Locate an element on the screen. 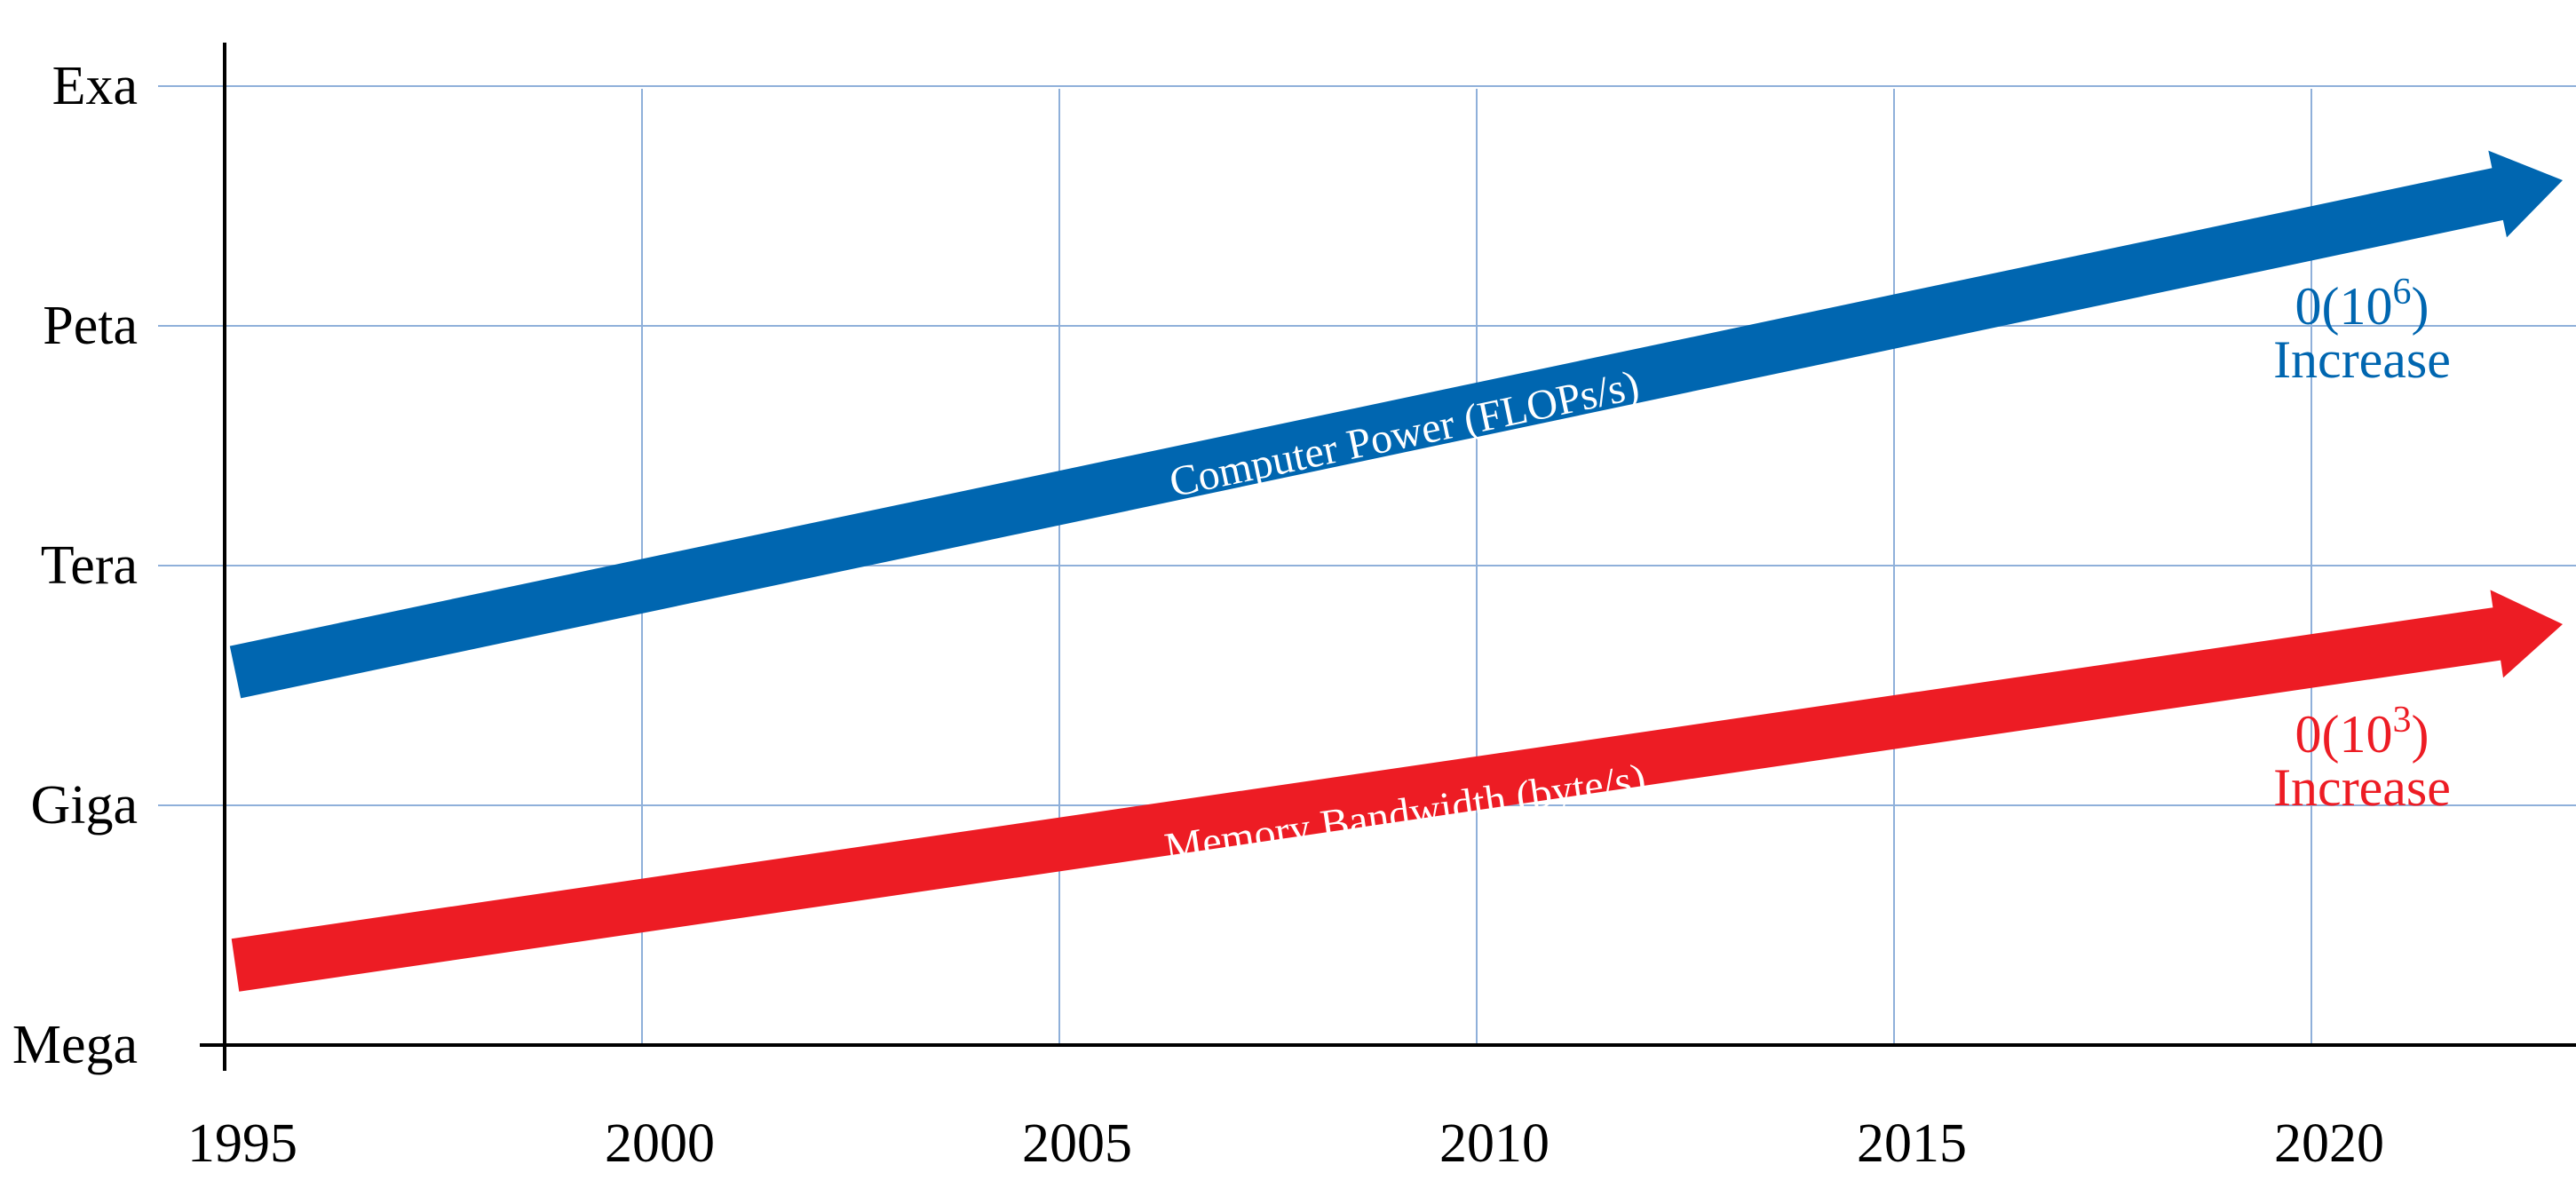  x-tick-label: 2015 is located at coordinates (1912, 1143).